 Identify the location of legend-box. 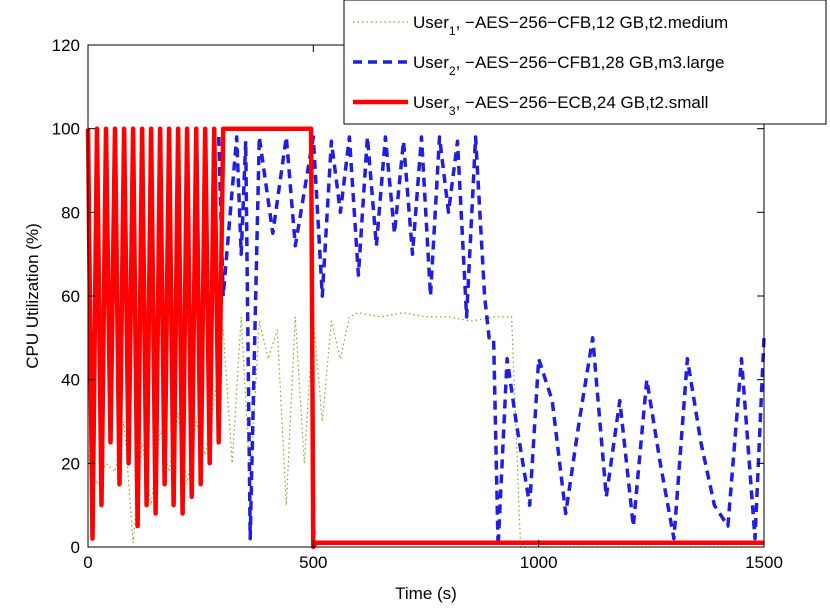
(585, 62).